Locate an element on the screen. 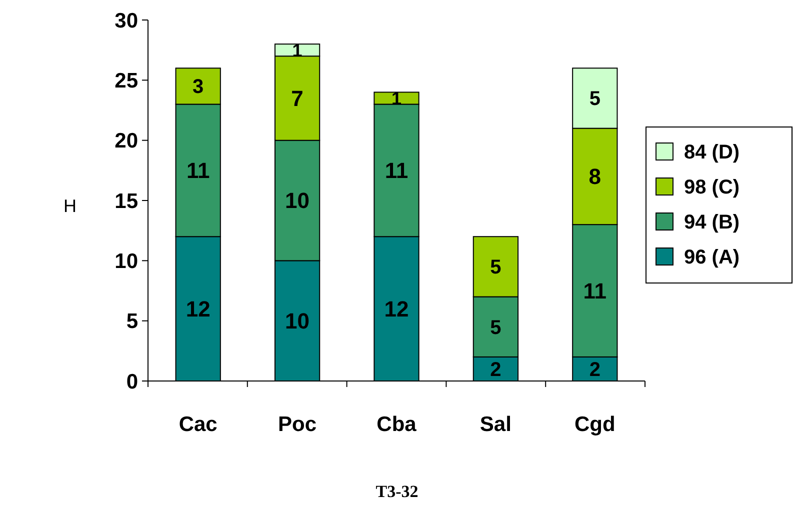 The width and height of the screenshot is (793, 505). legend-label: 94 (B) is located at coordinates (712, 223).